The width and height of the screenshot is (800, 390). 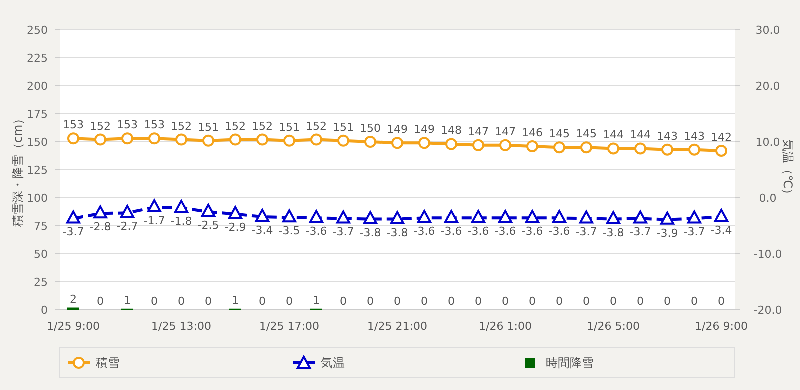 What do you see at coordinates (44, 310) in the screenshot?
I see `y-tick-label: 0` at bounding box center [44, 310].